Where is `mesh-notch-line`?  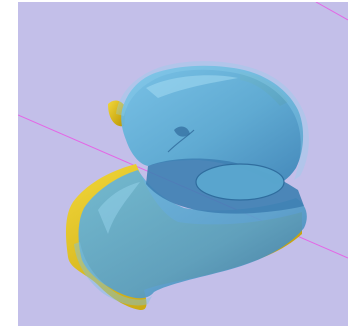 mesh-notch-line is located at coordinates (181, 141).